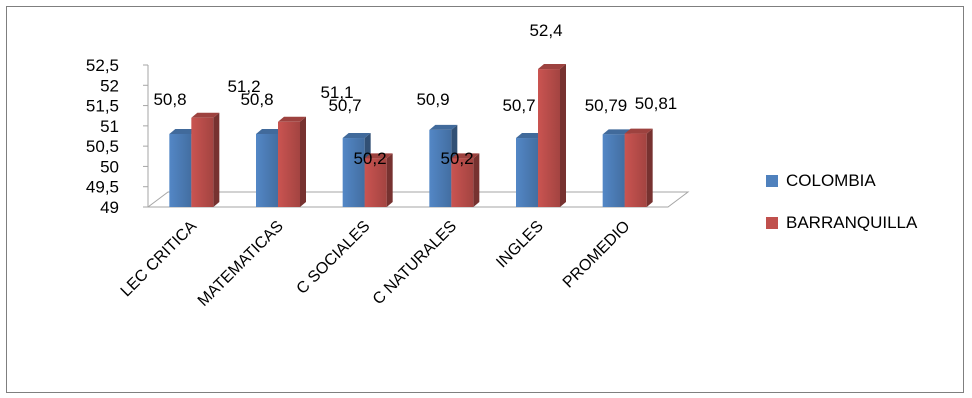  I want to click on legend-item-barranquilla: BARRANQUILLA, so click(841, 223).